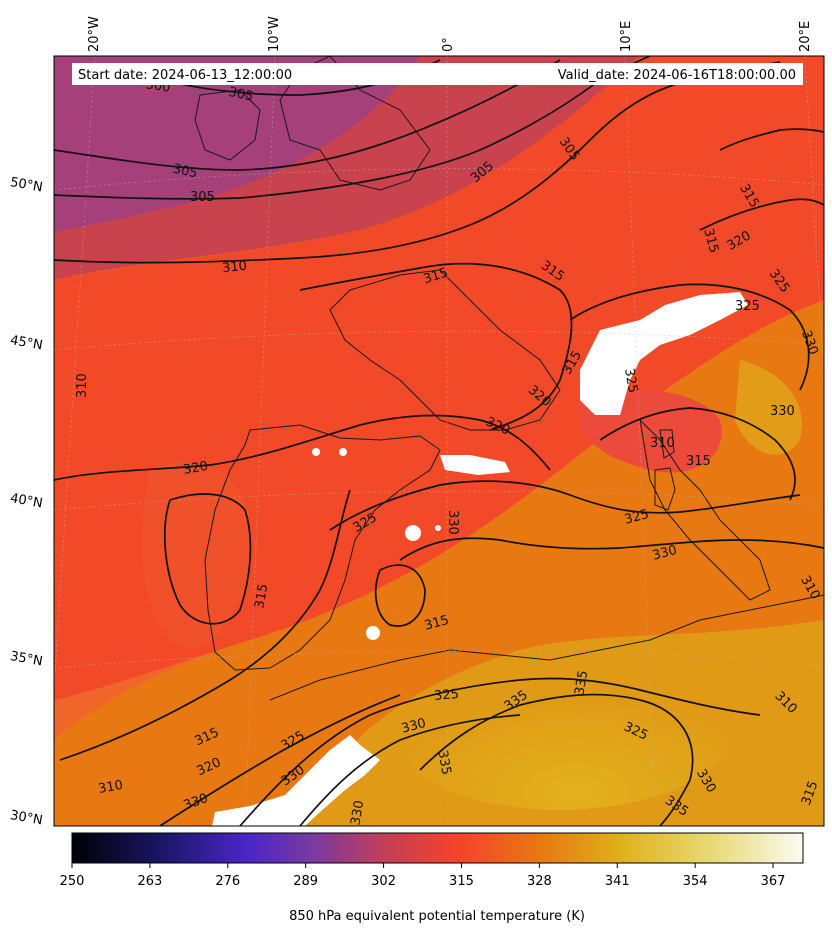 The height and width of the screenshot is (936, 832). What do you see at coordinates (546, 647) in the screenshot?
I see `coast-north-africa` at bounding box center [546, 647].